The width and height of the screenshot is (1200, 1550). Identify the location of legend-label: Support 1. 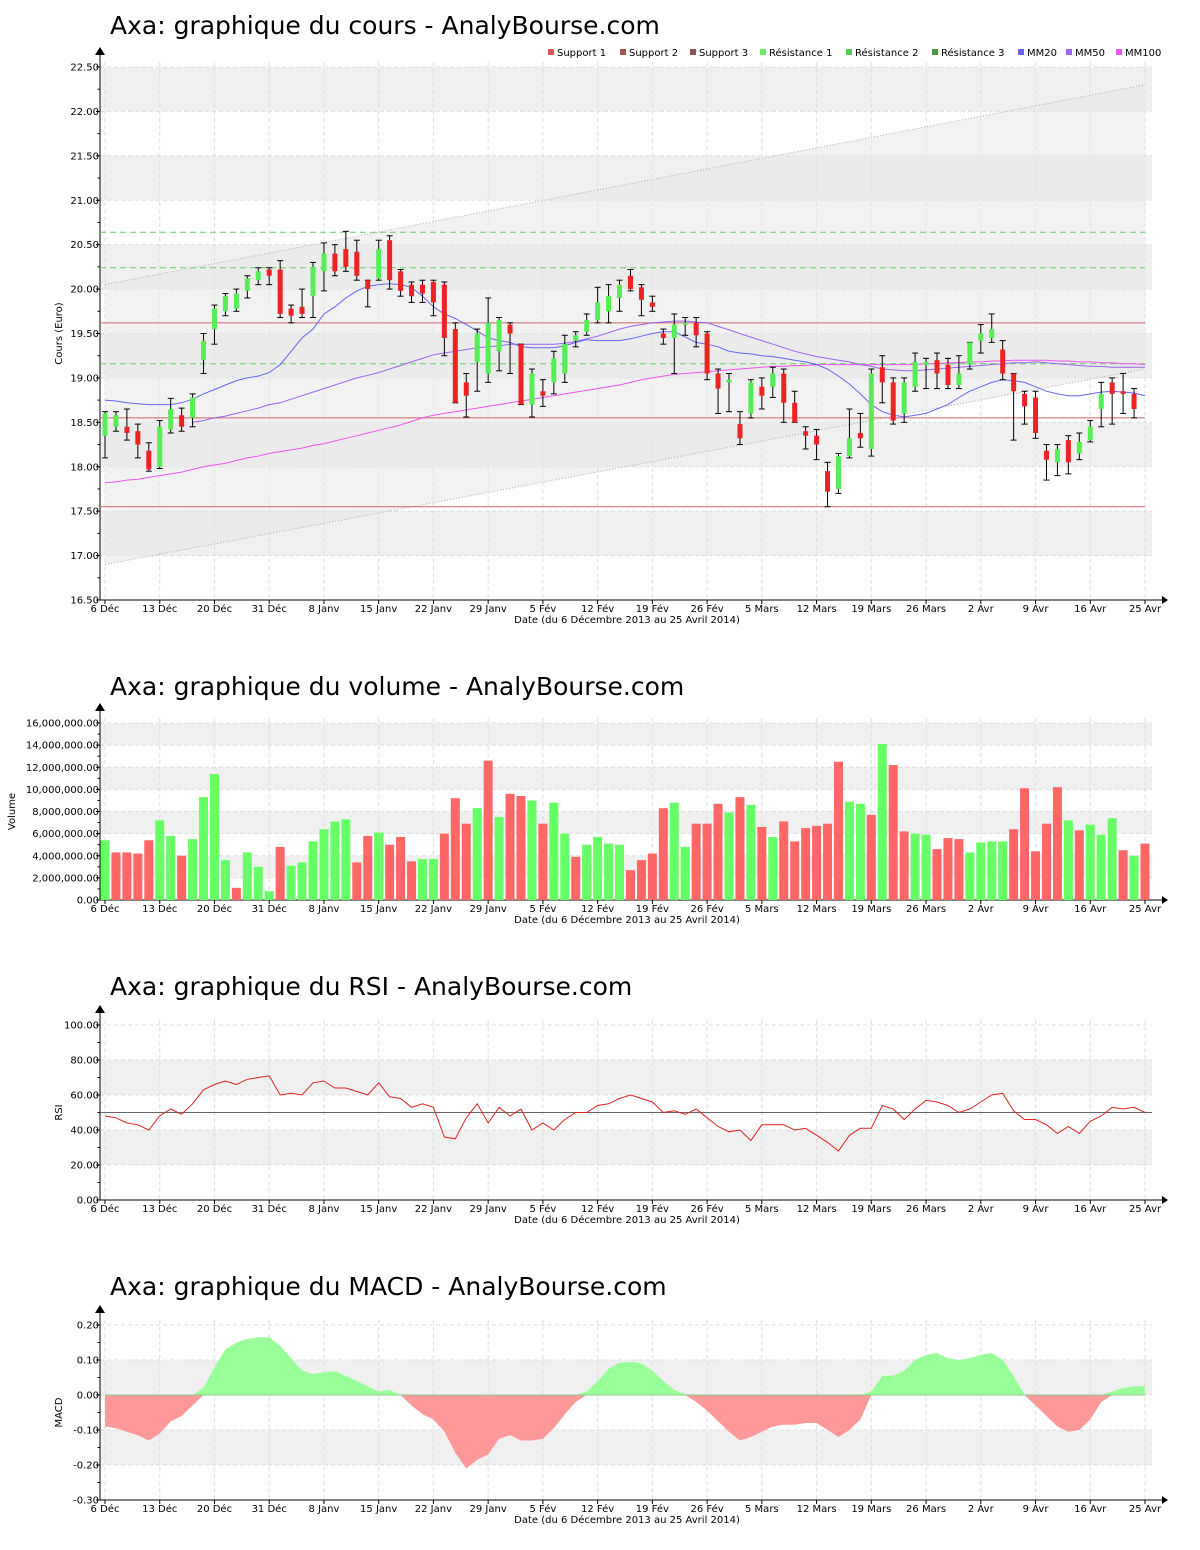
(581, 53).